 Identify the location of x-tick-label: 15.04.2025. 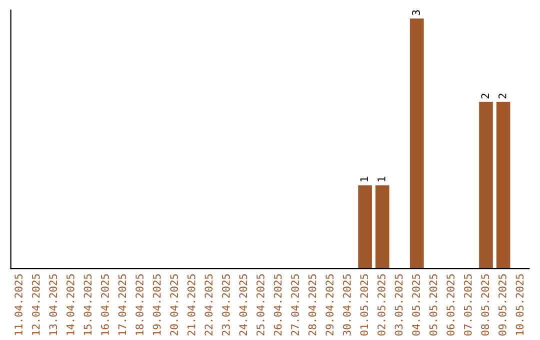
(88, 304).